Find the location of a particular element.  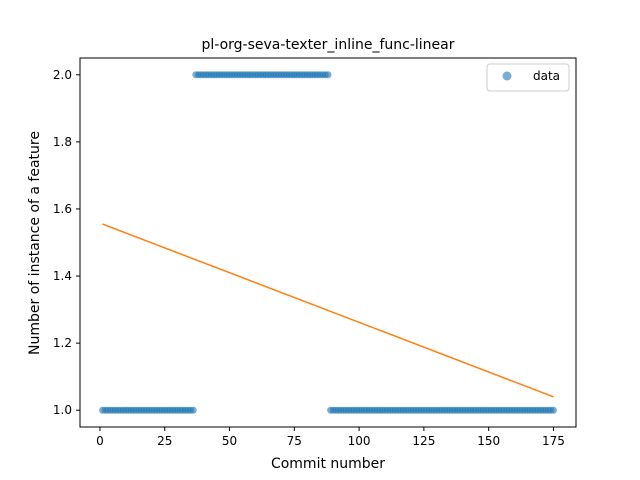

x-tick-label: 25 is located at coordinates (164, 441).